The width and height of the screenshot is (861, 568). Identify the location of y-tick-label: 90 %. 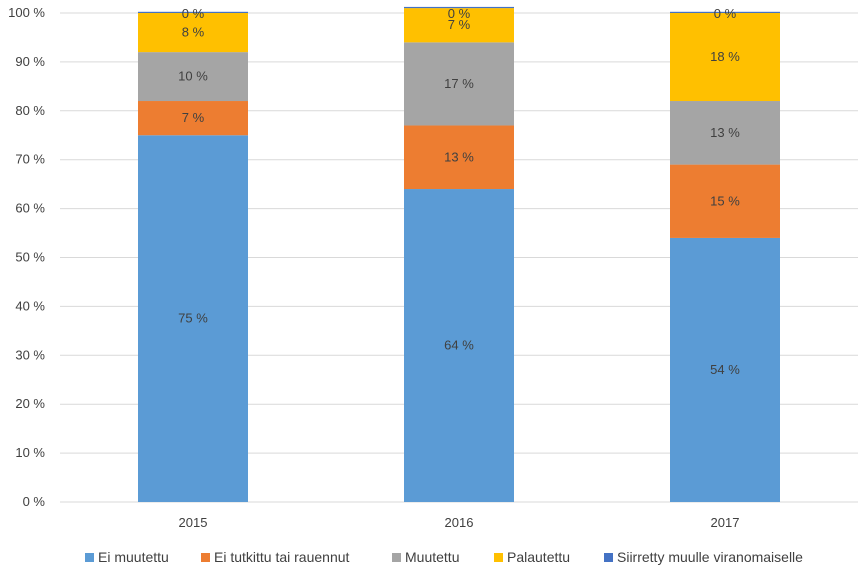
(30, 61).